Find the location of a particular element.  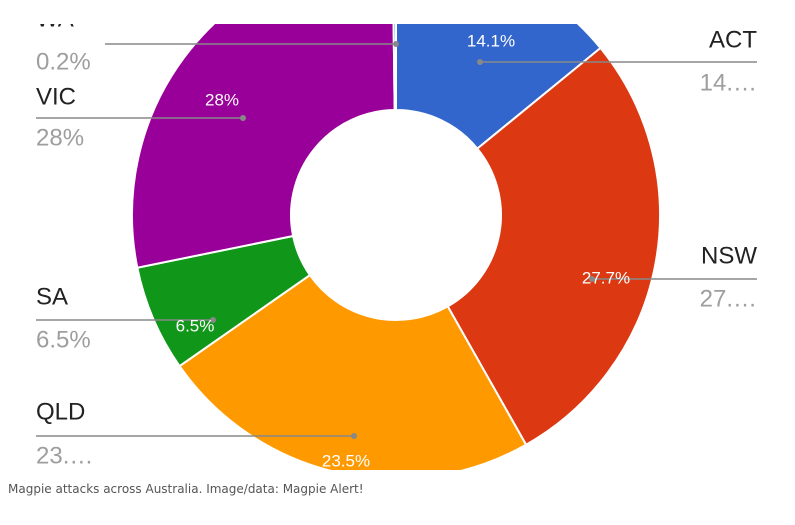

legend-label: SA is located at coordinates (52, 296).